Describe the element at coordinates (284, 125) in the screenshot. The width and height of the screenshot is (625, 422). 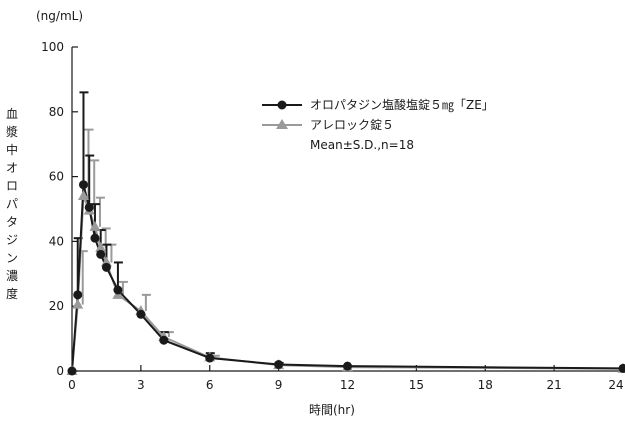
I see `legend-marker-triangle` at that location.